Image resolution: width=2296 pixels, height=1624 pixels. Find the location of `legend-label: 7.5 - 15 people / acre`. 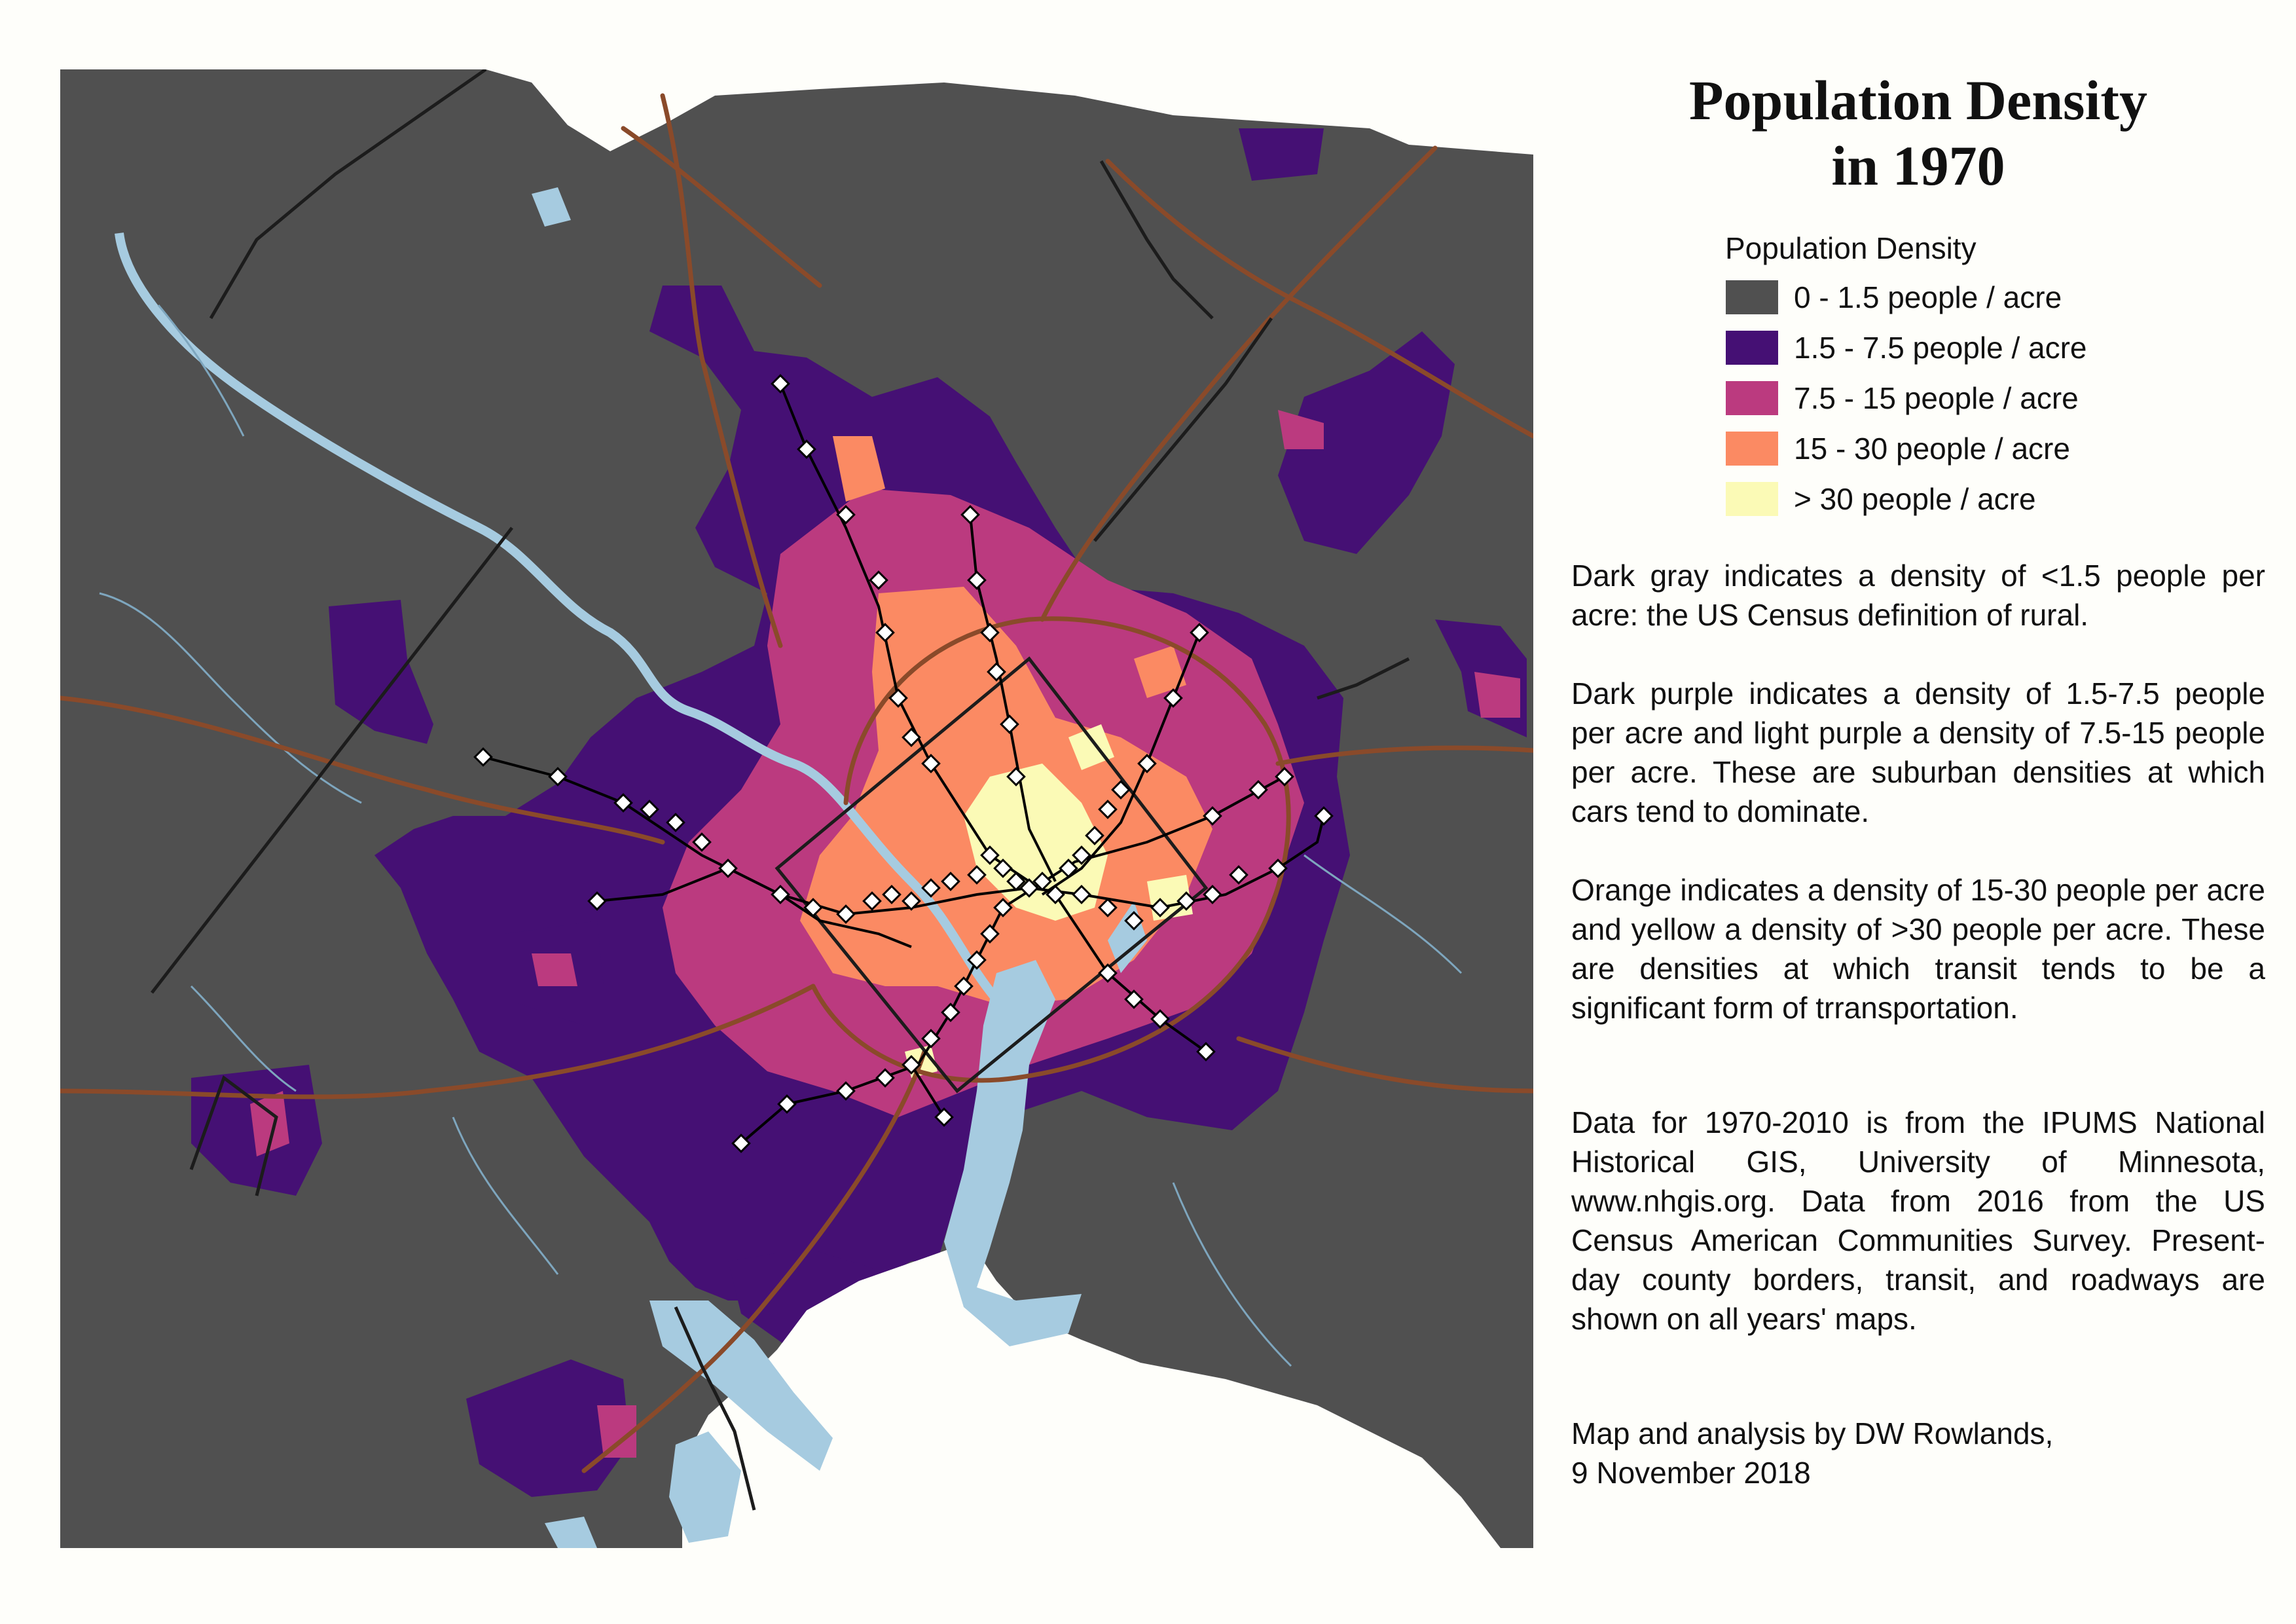

legend-label: 7.5 - 15 people / acre is located at coordinates (1936, 398).